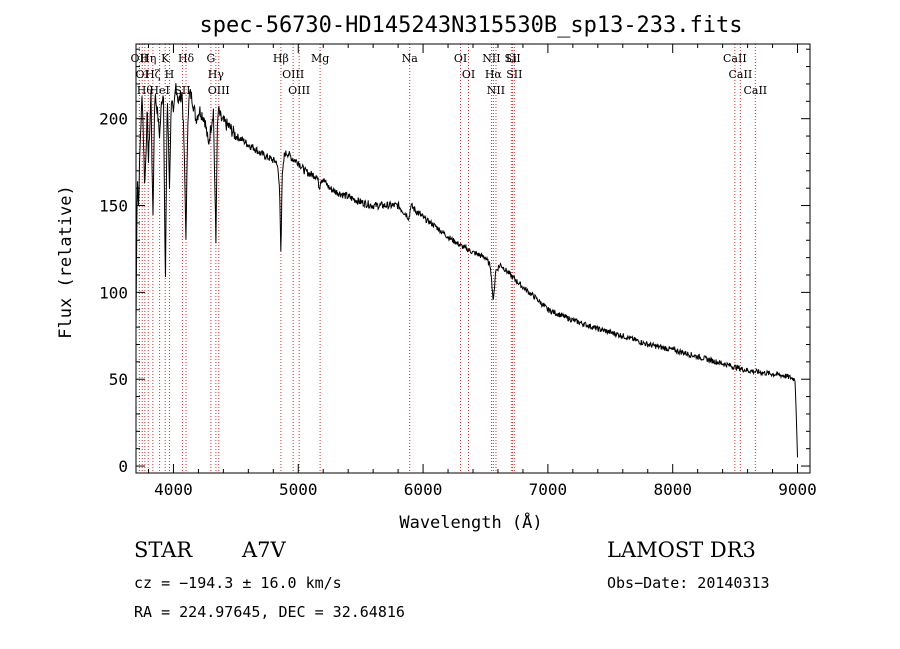  What do you see at coordinates (186, 58) in the screenshot?
I see `line-label-9: Hδ` at bounding box center [186, 58].